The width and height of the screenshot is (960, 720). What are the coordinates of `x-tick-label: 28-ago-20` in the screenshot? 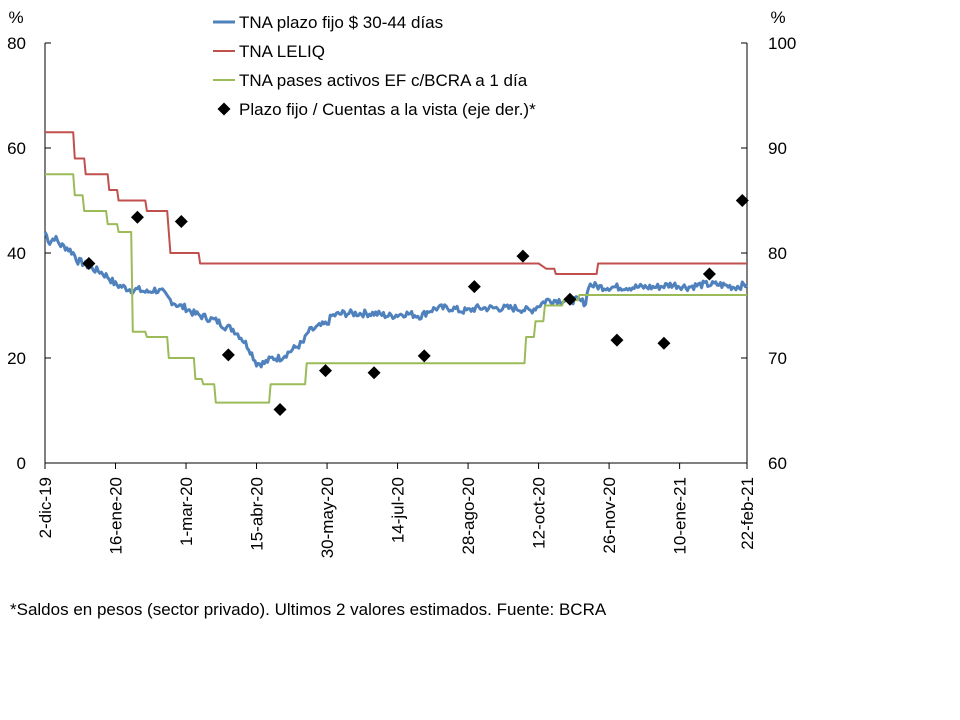 It's located at (468, 516).